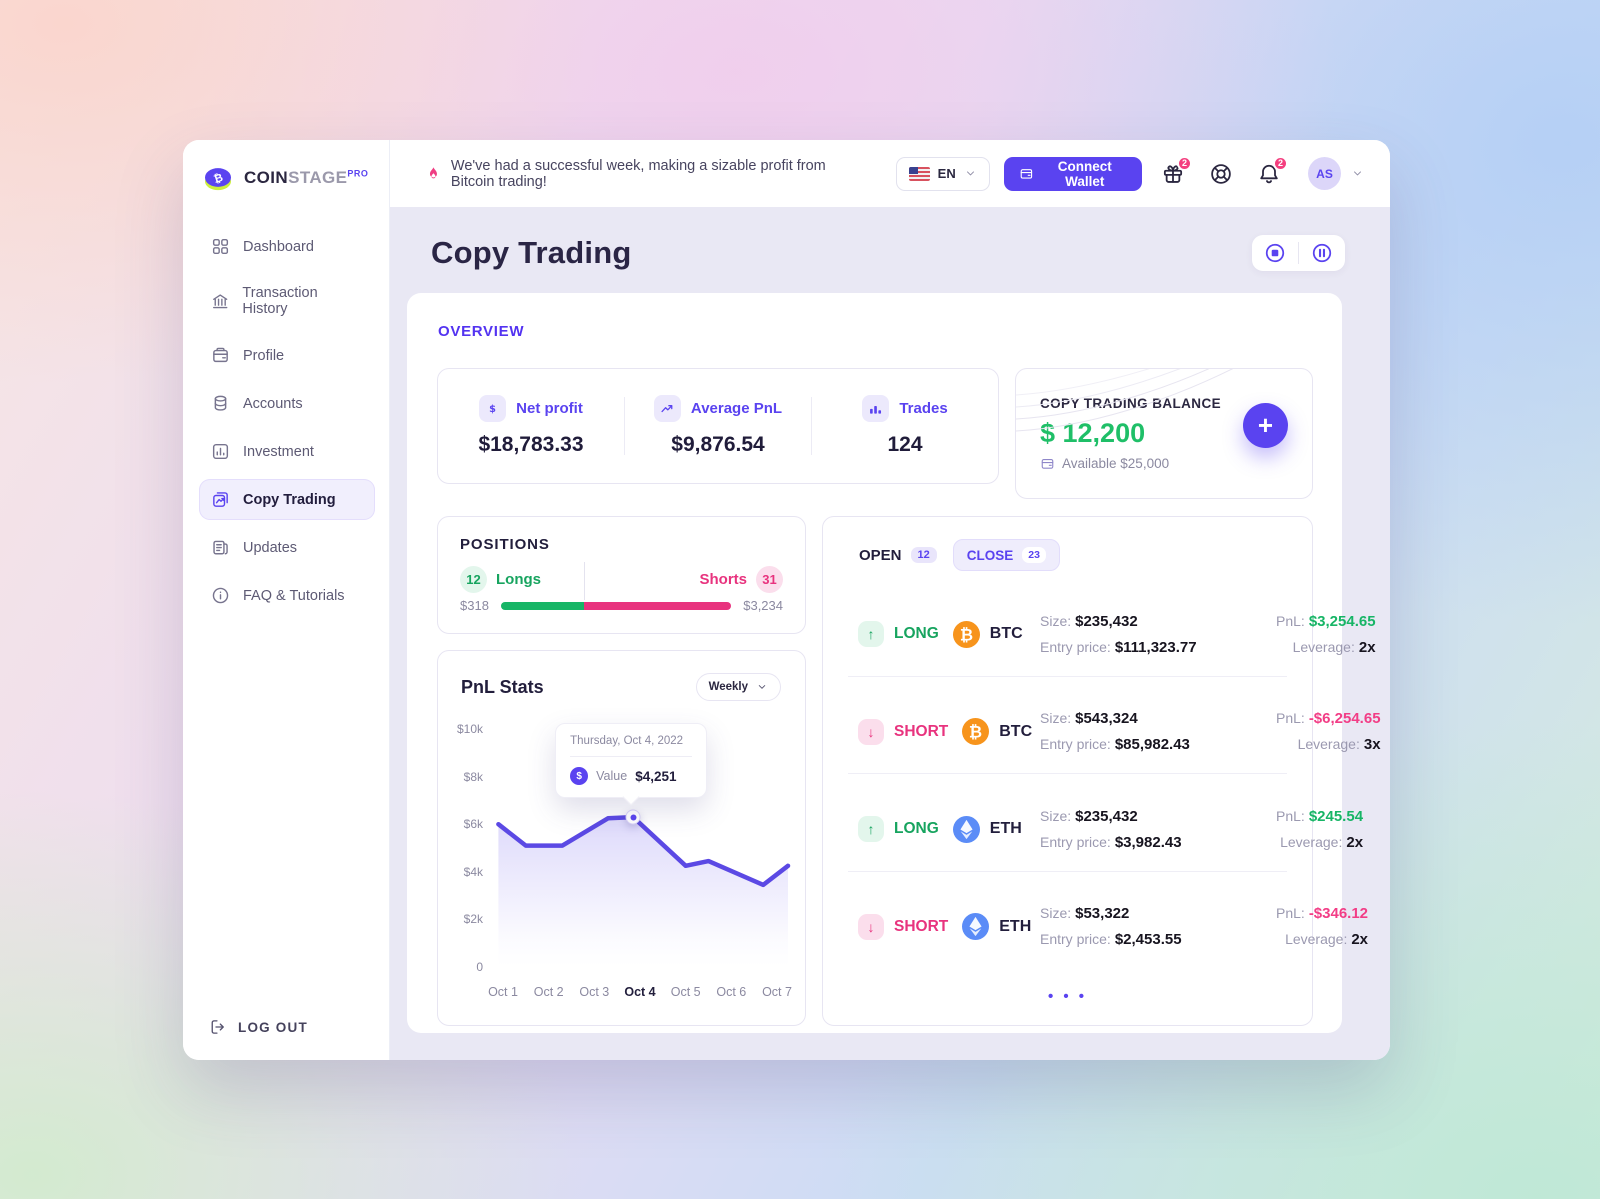 Image resolution: width=1600 pixels, height=1199 pixels. What do you see at coordinates (1221, 174) in the screenshot?
I see `support-button` at bounding box center [1221, 174].